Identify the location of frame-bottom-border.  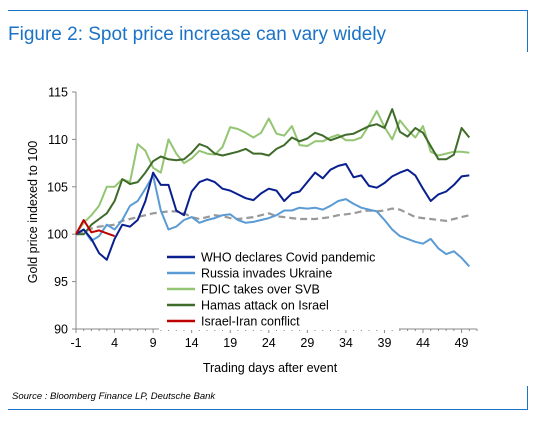
(268, 409).